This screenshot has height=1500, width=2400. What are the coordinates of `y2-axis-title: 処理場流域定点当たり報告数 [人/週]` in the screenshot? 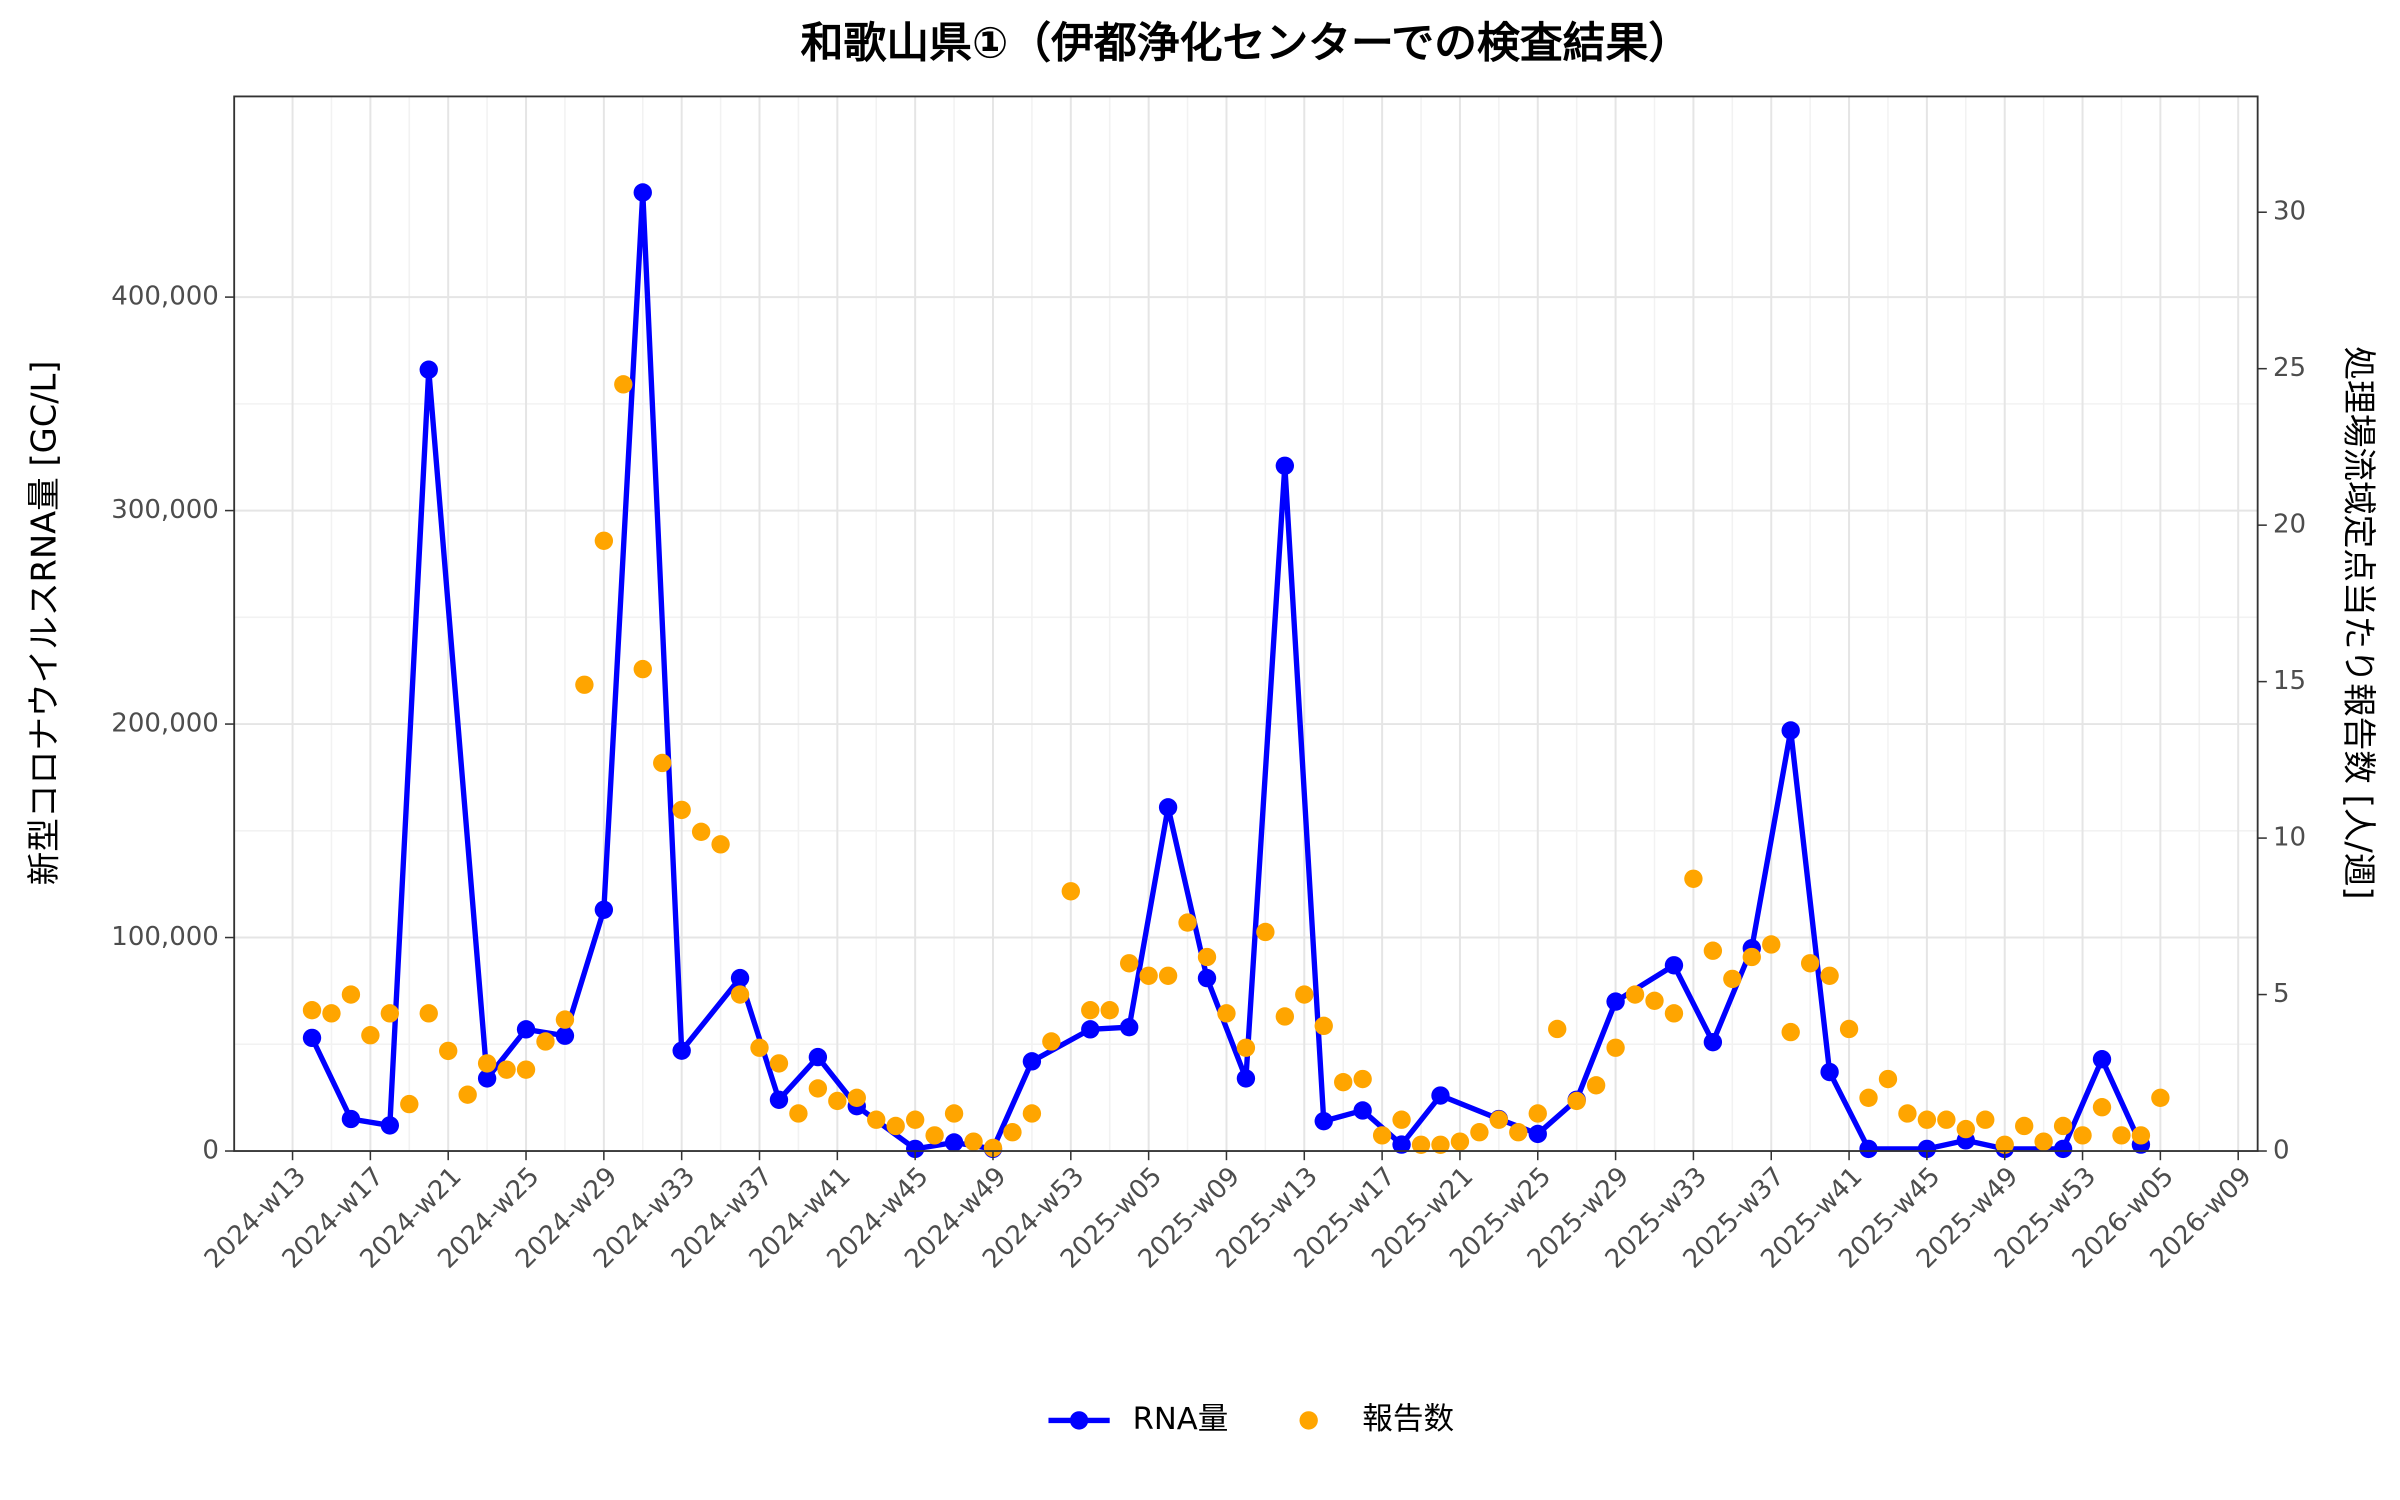 It's located at (2359, 622).